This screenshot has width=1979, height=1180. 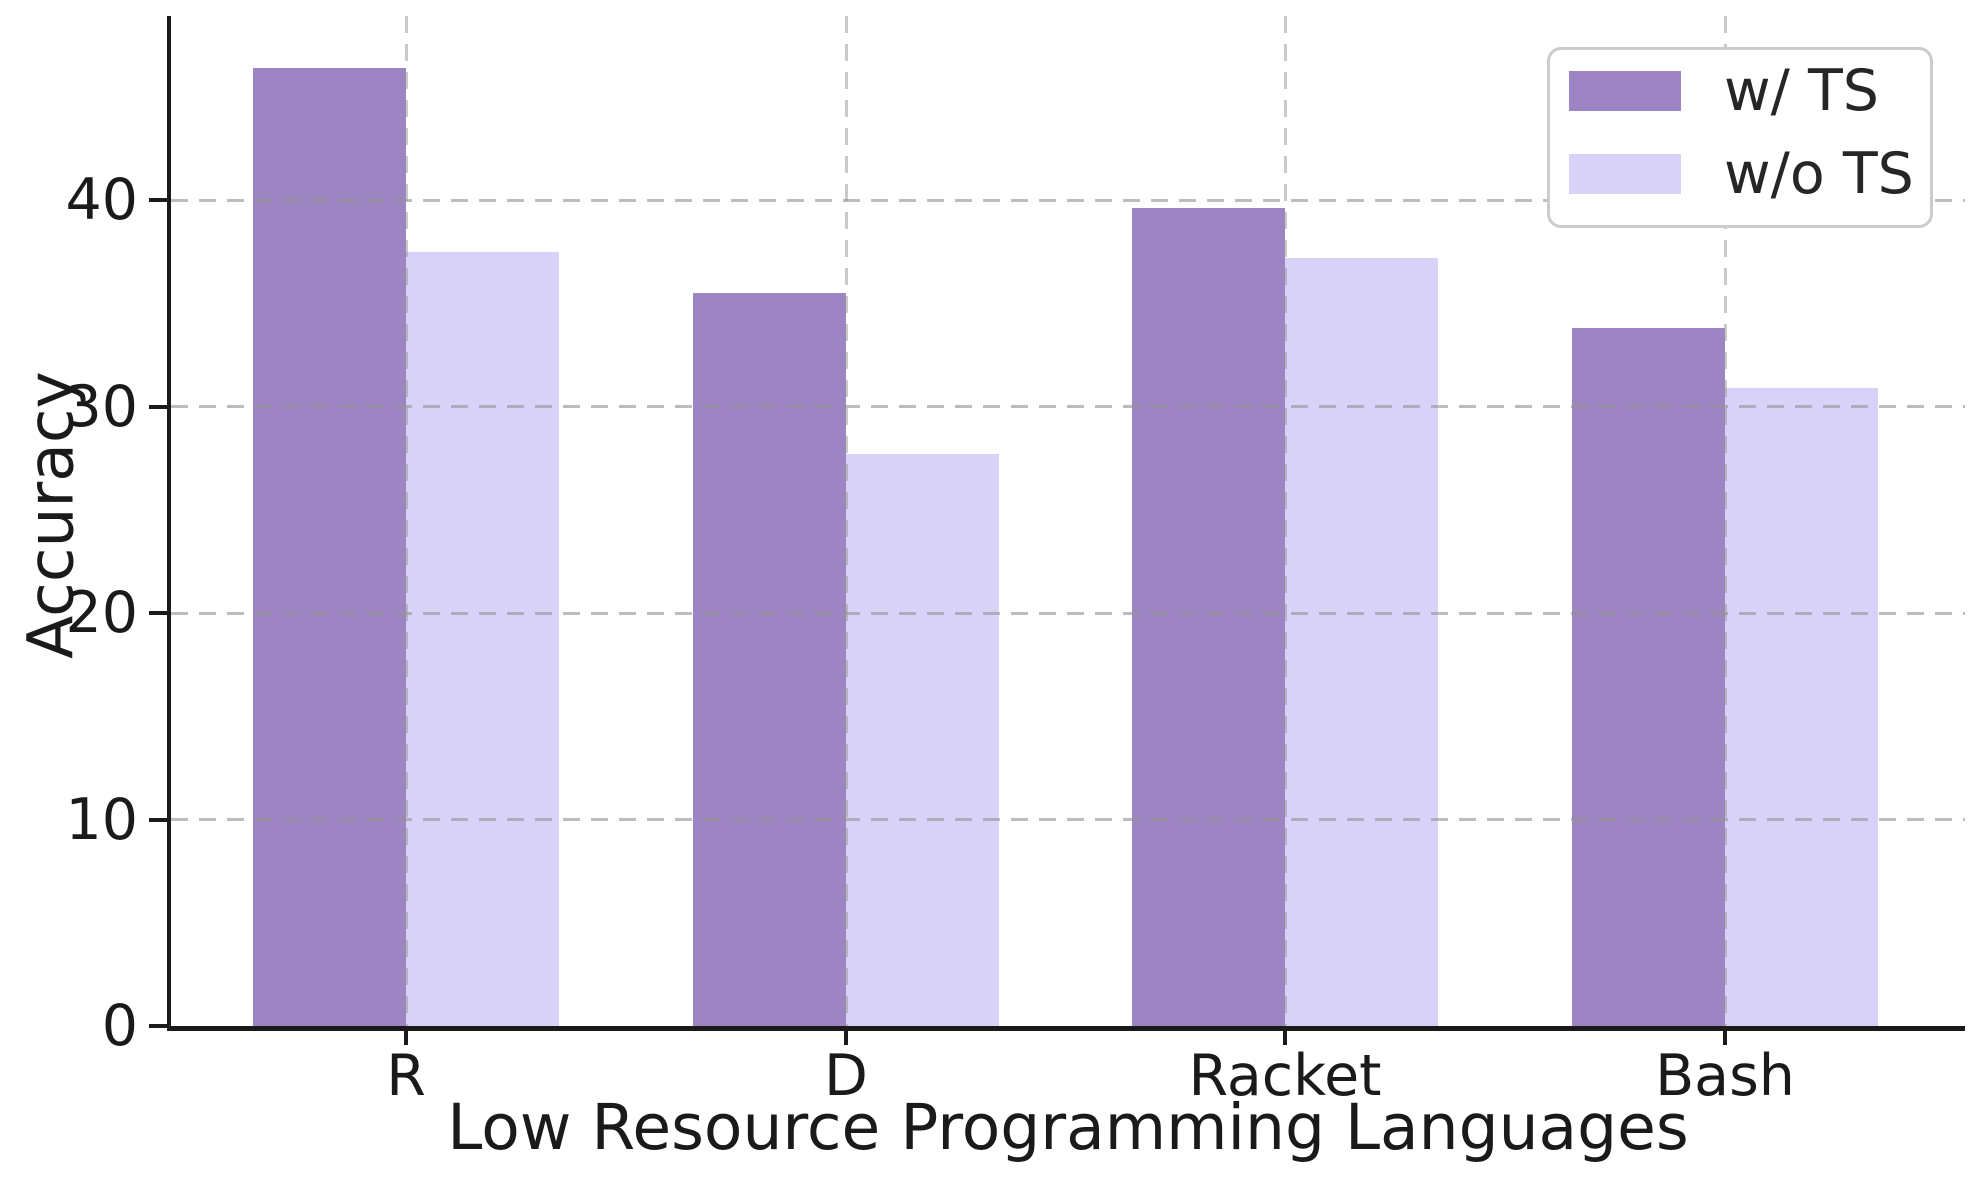 What do you see at coordinates (1740, 137) in the screenshot?
I see `legend: w/ TS w/o TS` at bounding box center [1740, 137].